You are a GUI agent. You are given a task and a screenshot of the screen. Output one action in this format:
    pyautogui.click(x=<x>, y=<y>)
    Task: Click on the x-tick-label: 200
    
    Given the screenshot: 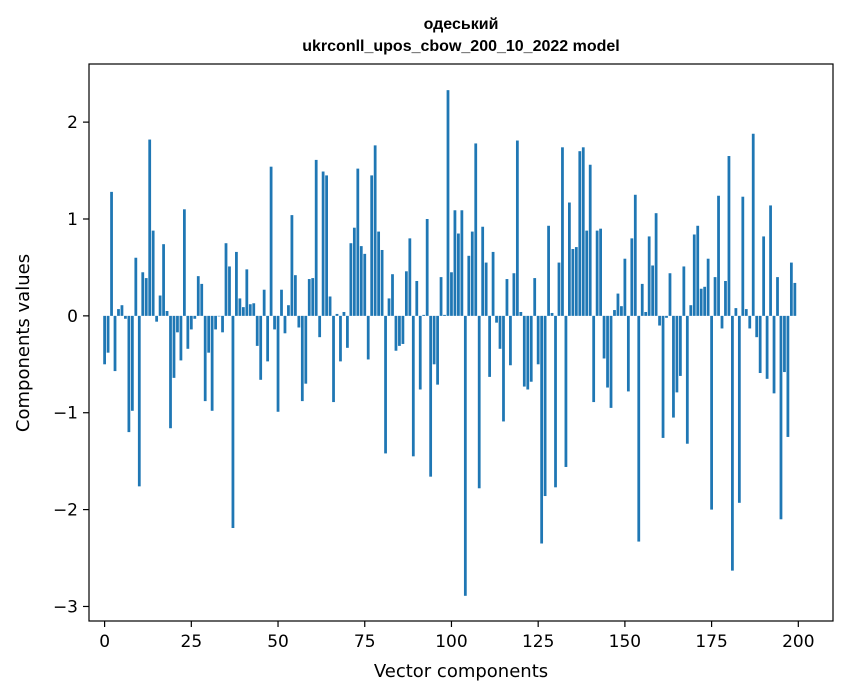 What is the action you would take?
    pyautogui.click(x=798, y=642)
    